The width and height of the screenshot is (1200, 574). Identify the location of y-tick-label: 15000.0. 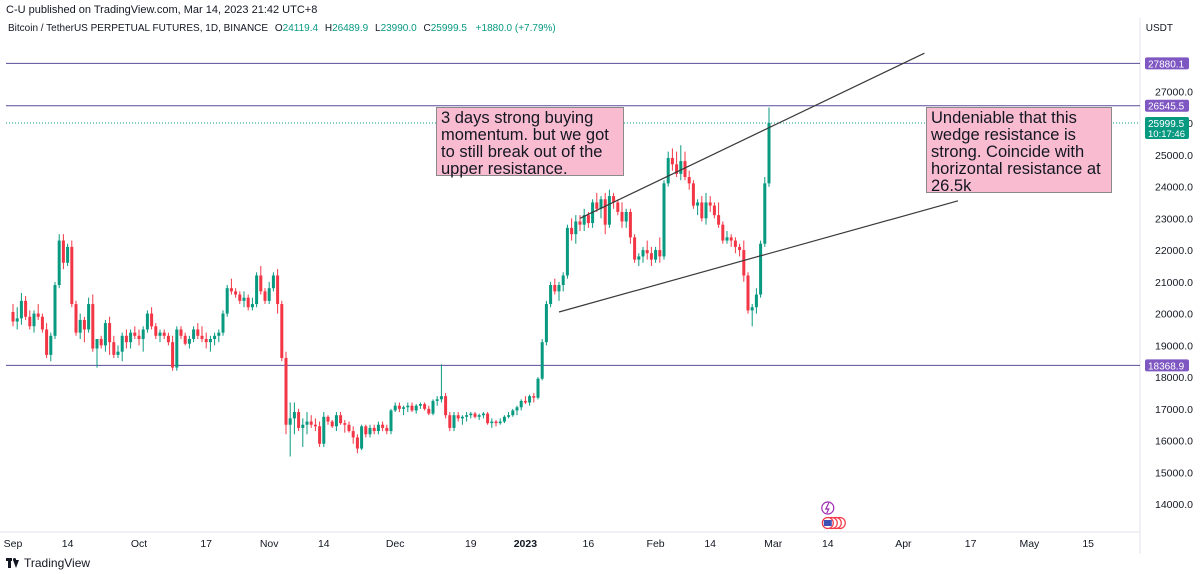
(1174, 473).